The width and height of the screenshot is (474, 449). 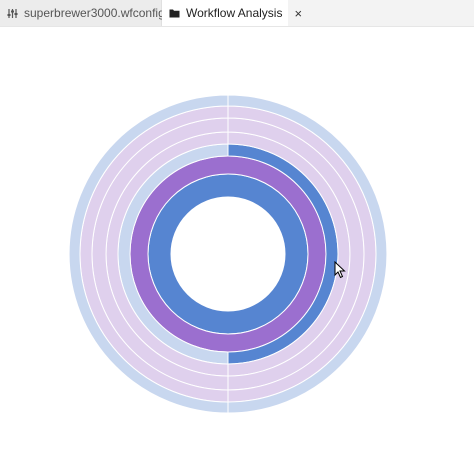 What do you see at coordinates (340, 270) in the screenshot?
I see `mouse-cursor-icon` at bounding box center [340, 270].